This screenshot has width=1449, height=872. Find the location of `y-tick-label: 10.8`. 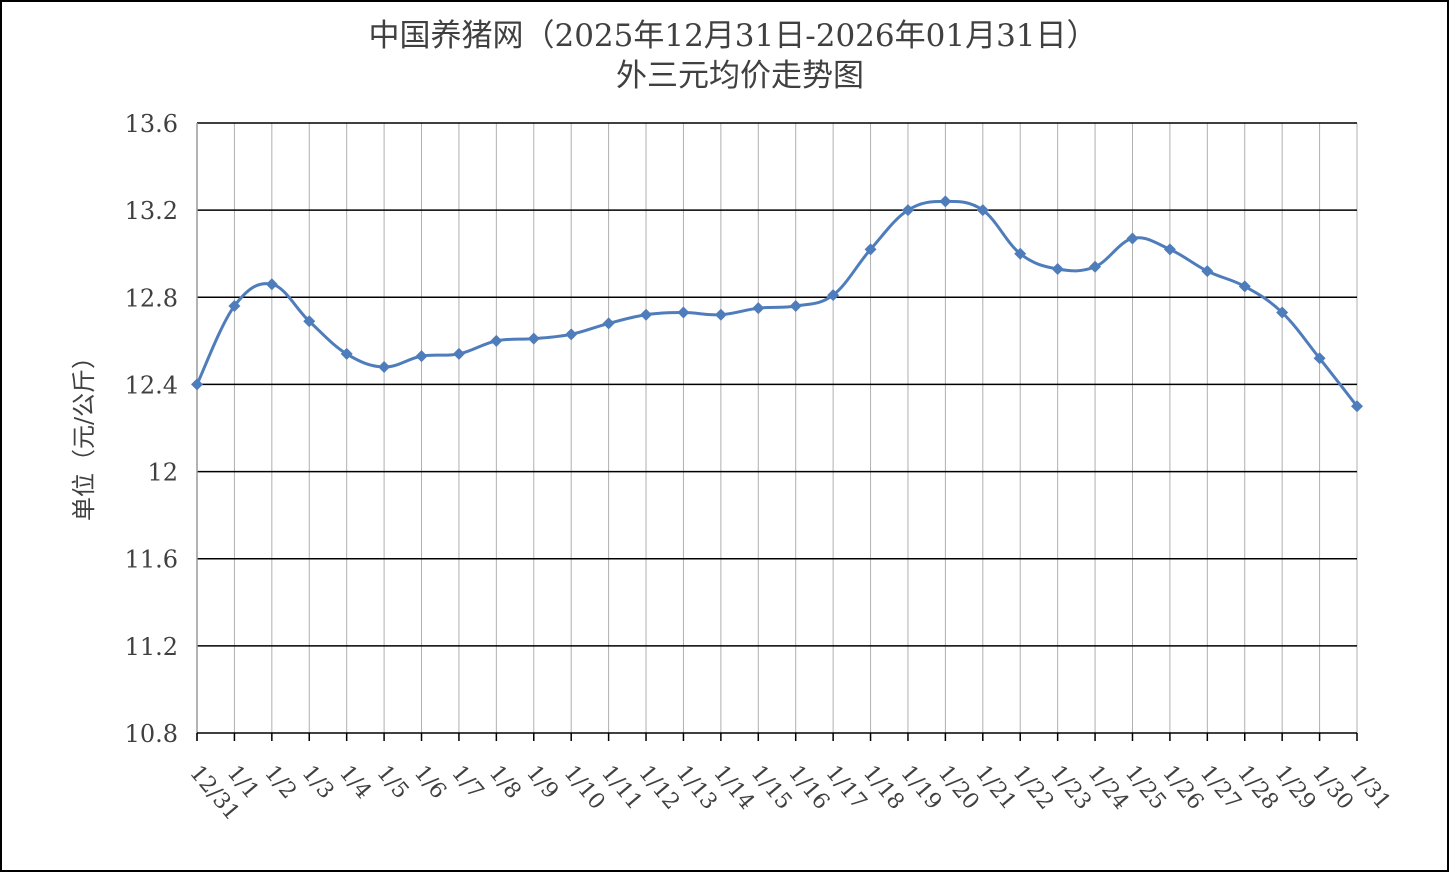

y-tick-label: 10.8 is located at coordinates (151, 734).